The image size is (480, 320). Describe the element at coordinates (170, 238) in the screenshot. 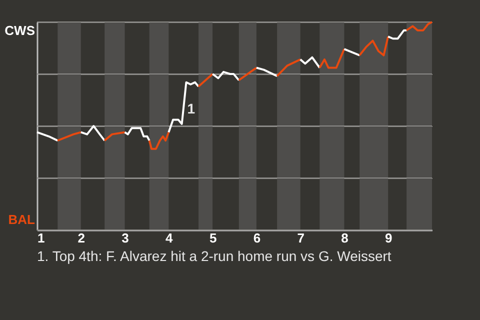

I see `x-tick-label: 4` at that location.